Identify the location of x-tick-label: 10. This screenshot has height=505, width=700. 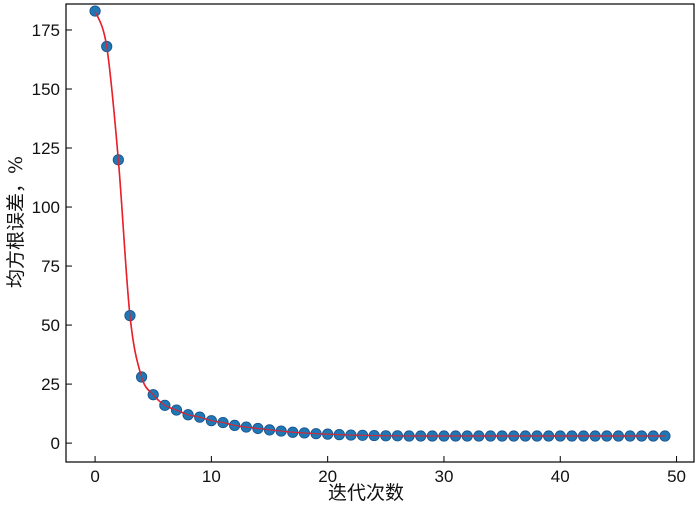
(211, 476).